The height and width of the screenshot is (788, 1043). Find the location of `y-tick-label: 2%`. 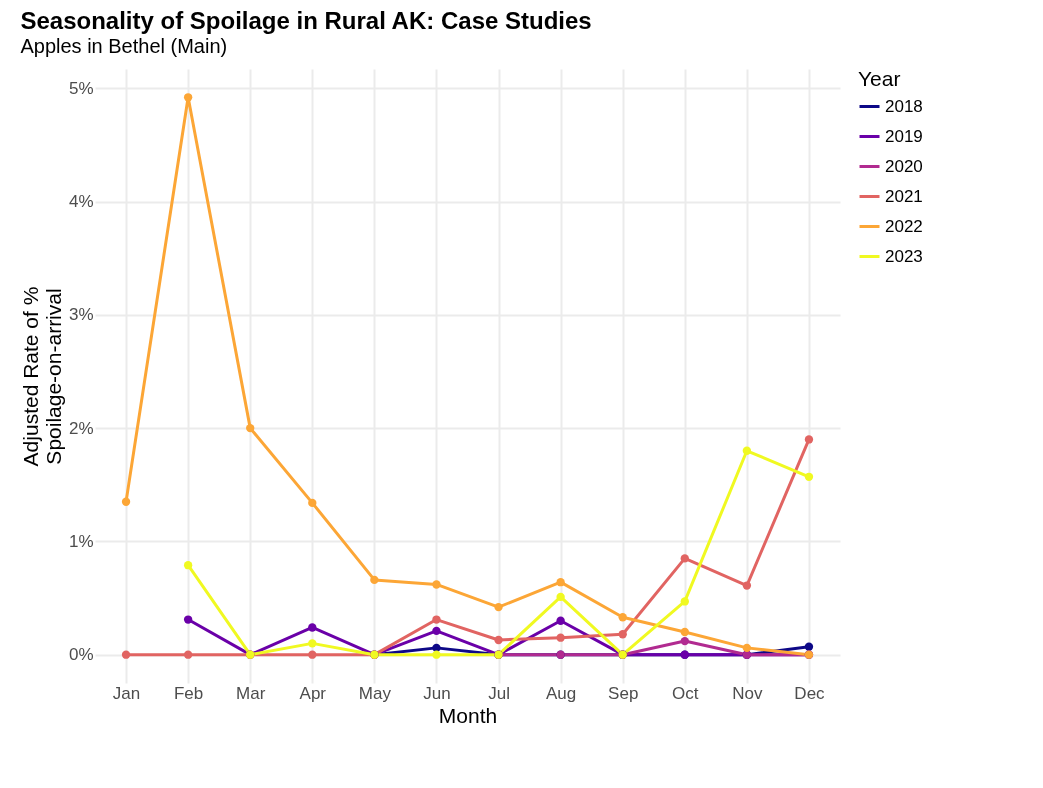

y-tick-label: 2% is located at coordinates (81, 428).